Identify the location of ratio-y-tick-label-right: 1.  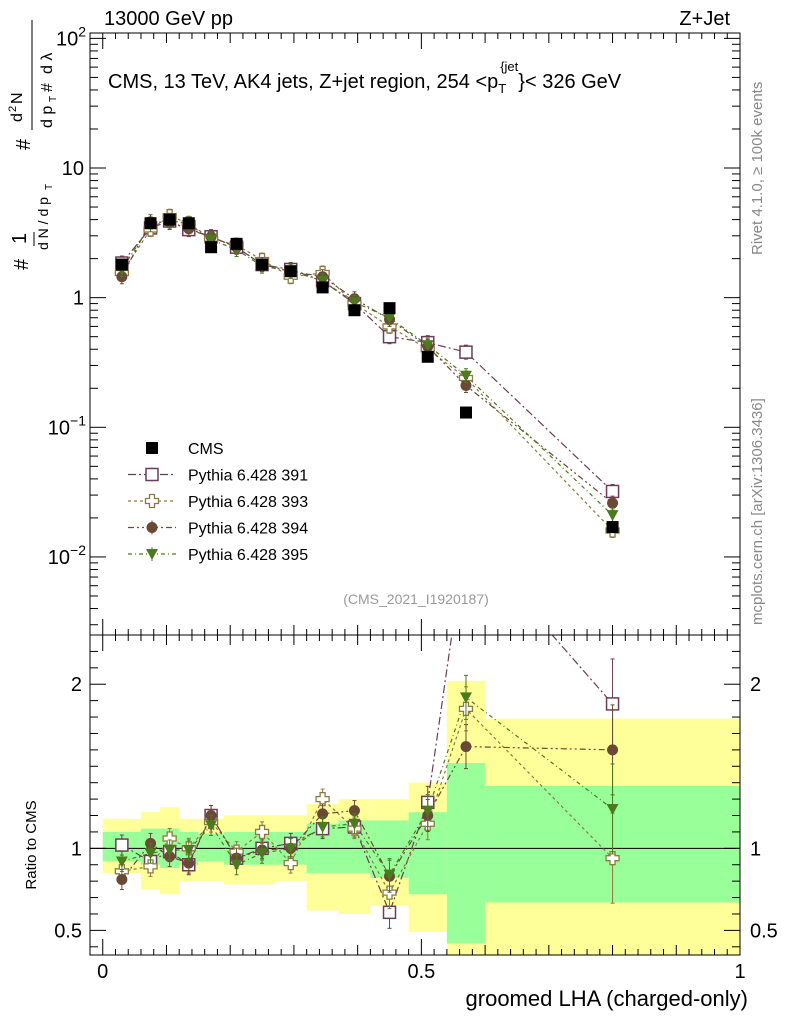
(755, 849).